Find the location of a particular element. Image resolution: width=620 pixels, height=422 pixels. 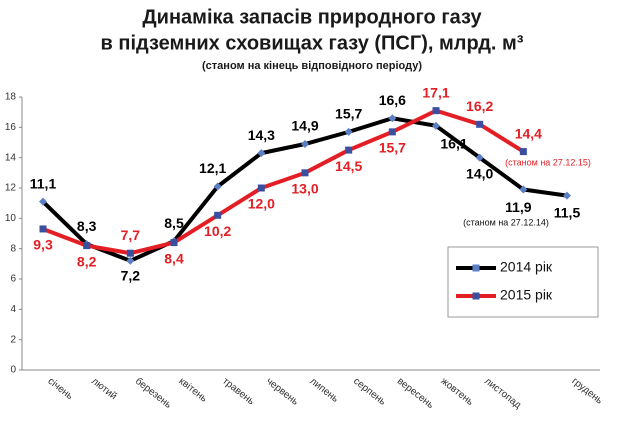

data-label: 16,2 is located at coordinates (479, 106).